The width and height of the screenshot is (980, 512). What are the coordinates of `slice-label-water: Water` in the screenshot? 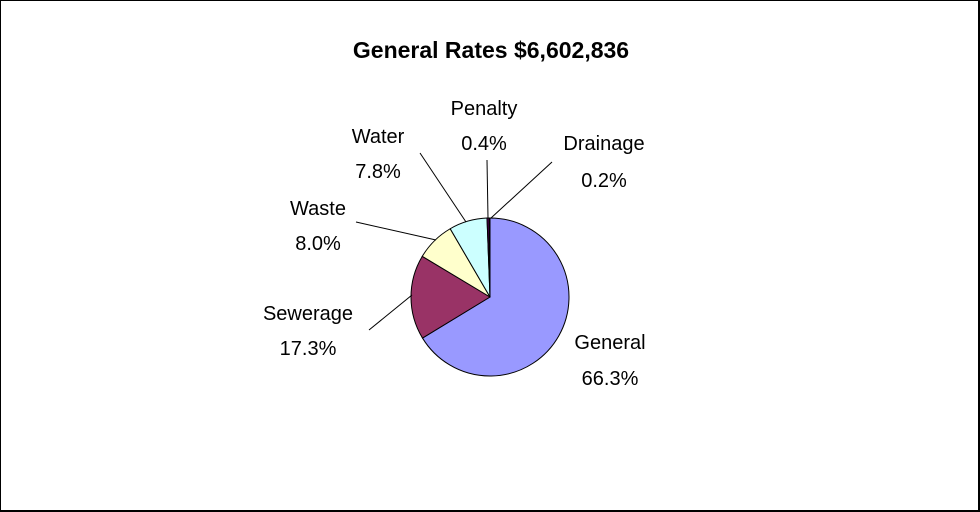 It's located at (378, 137).